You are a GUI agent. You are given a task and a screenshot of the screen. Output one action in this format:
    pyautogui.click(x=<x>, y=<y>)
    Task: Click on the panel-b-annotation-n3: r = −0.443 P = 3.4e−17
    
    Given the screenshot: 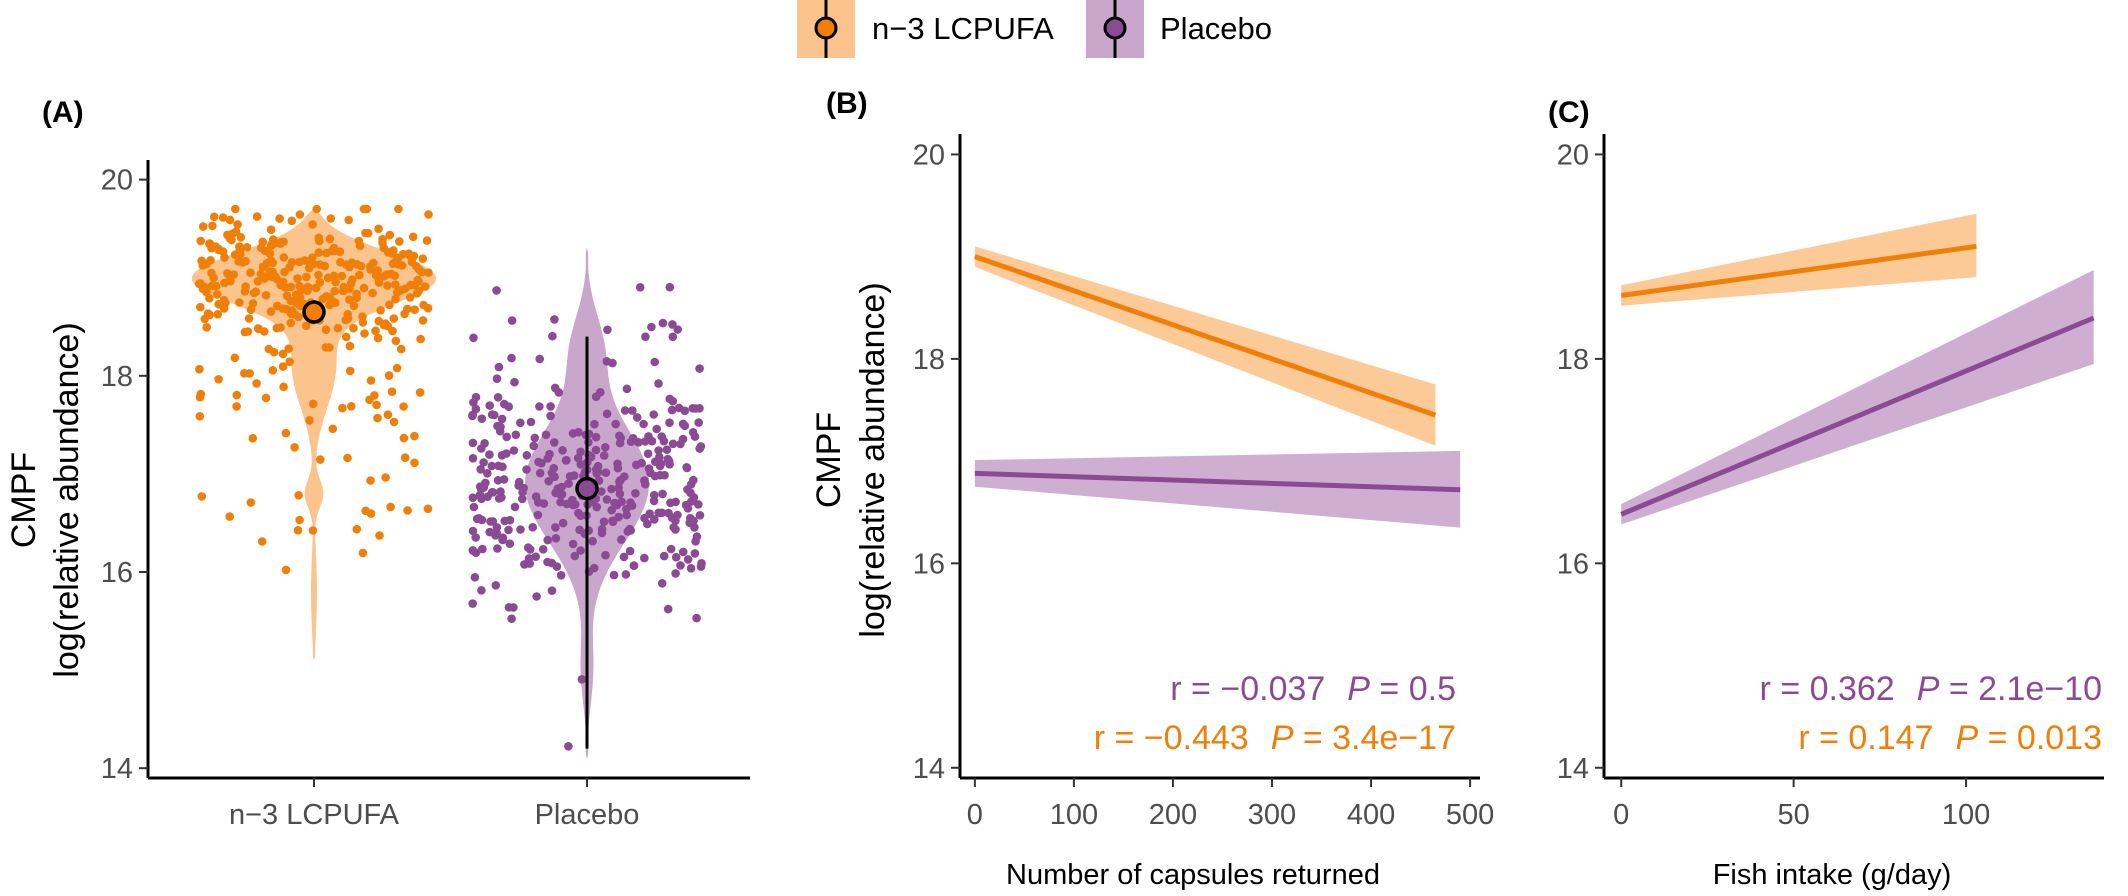 What is the action you would take?
    pyautogui.click(x=1275, y=738)
    